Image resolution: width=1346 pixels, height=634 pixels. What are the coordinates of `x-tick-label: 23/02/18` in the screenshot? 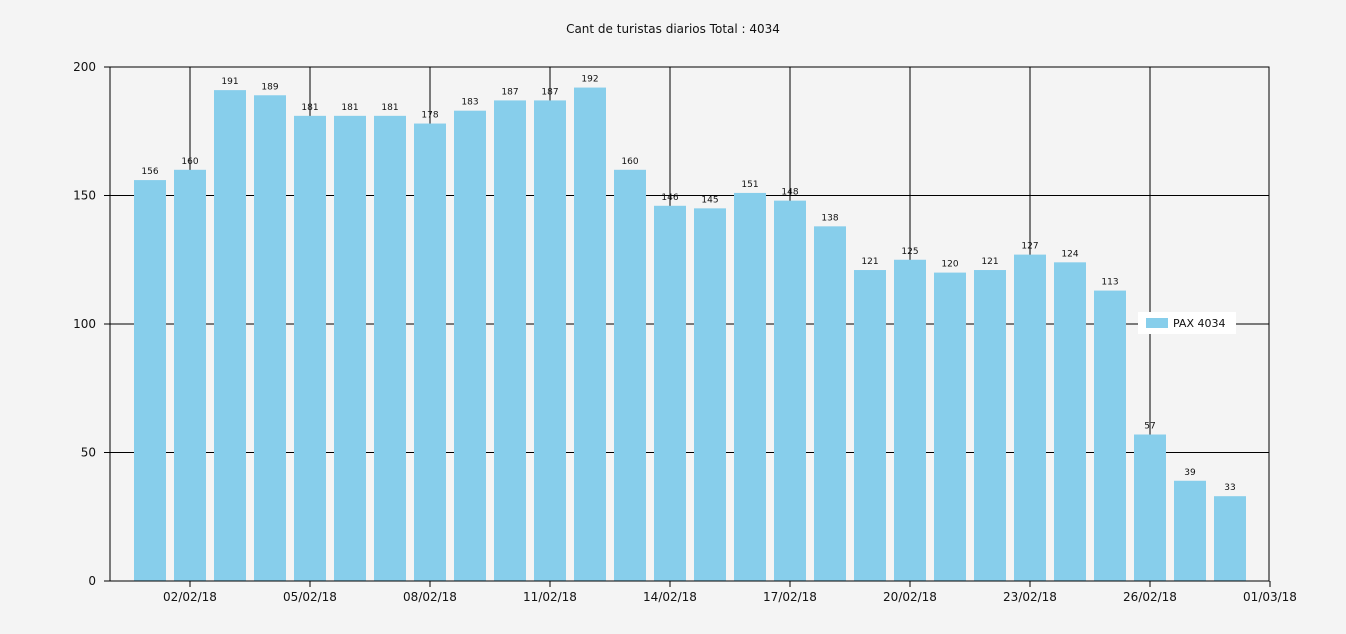 It's located at (1030, 597).